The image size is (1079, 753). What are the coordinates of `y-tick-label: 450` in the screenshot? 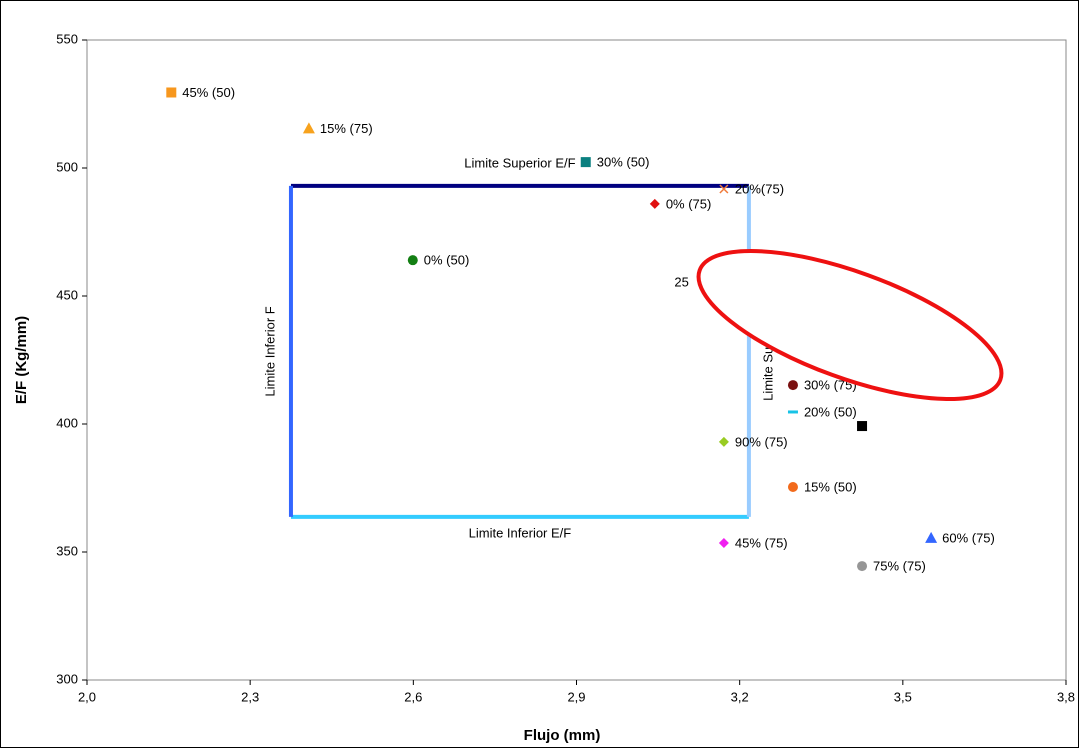 It's located at (67, 294).